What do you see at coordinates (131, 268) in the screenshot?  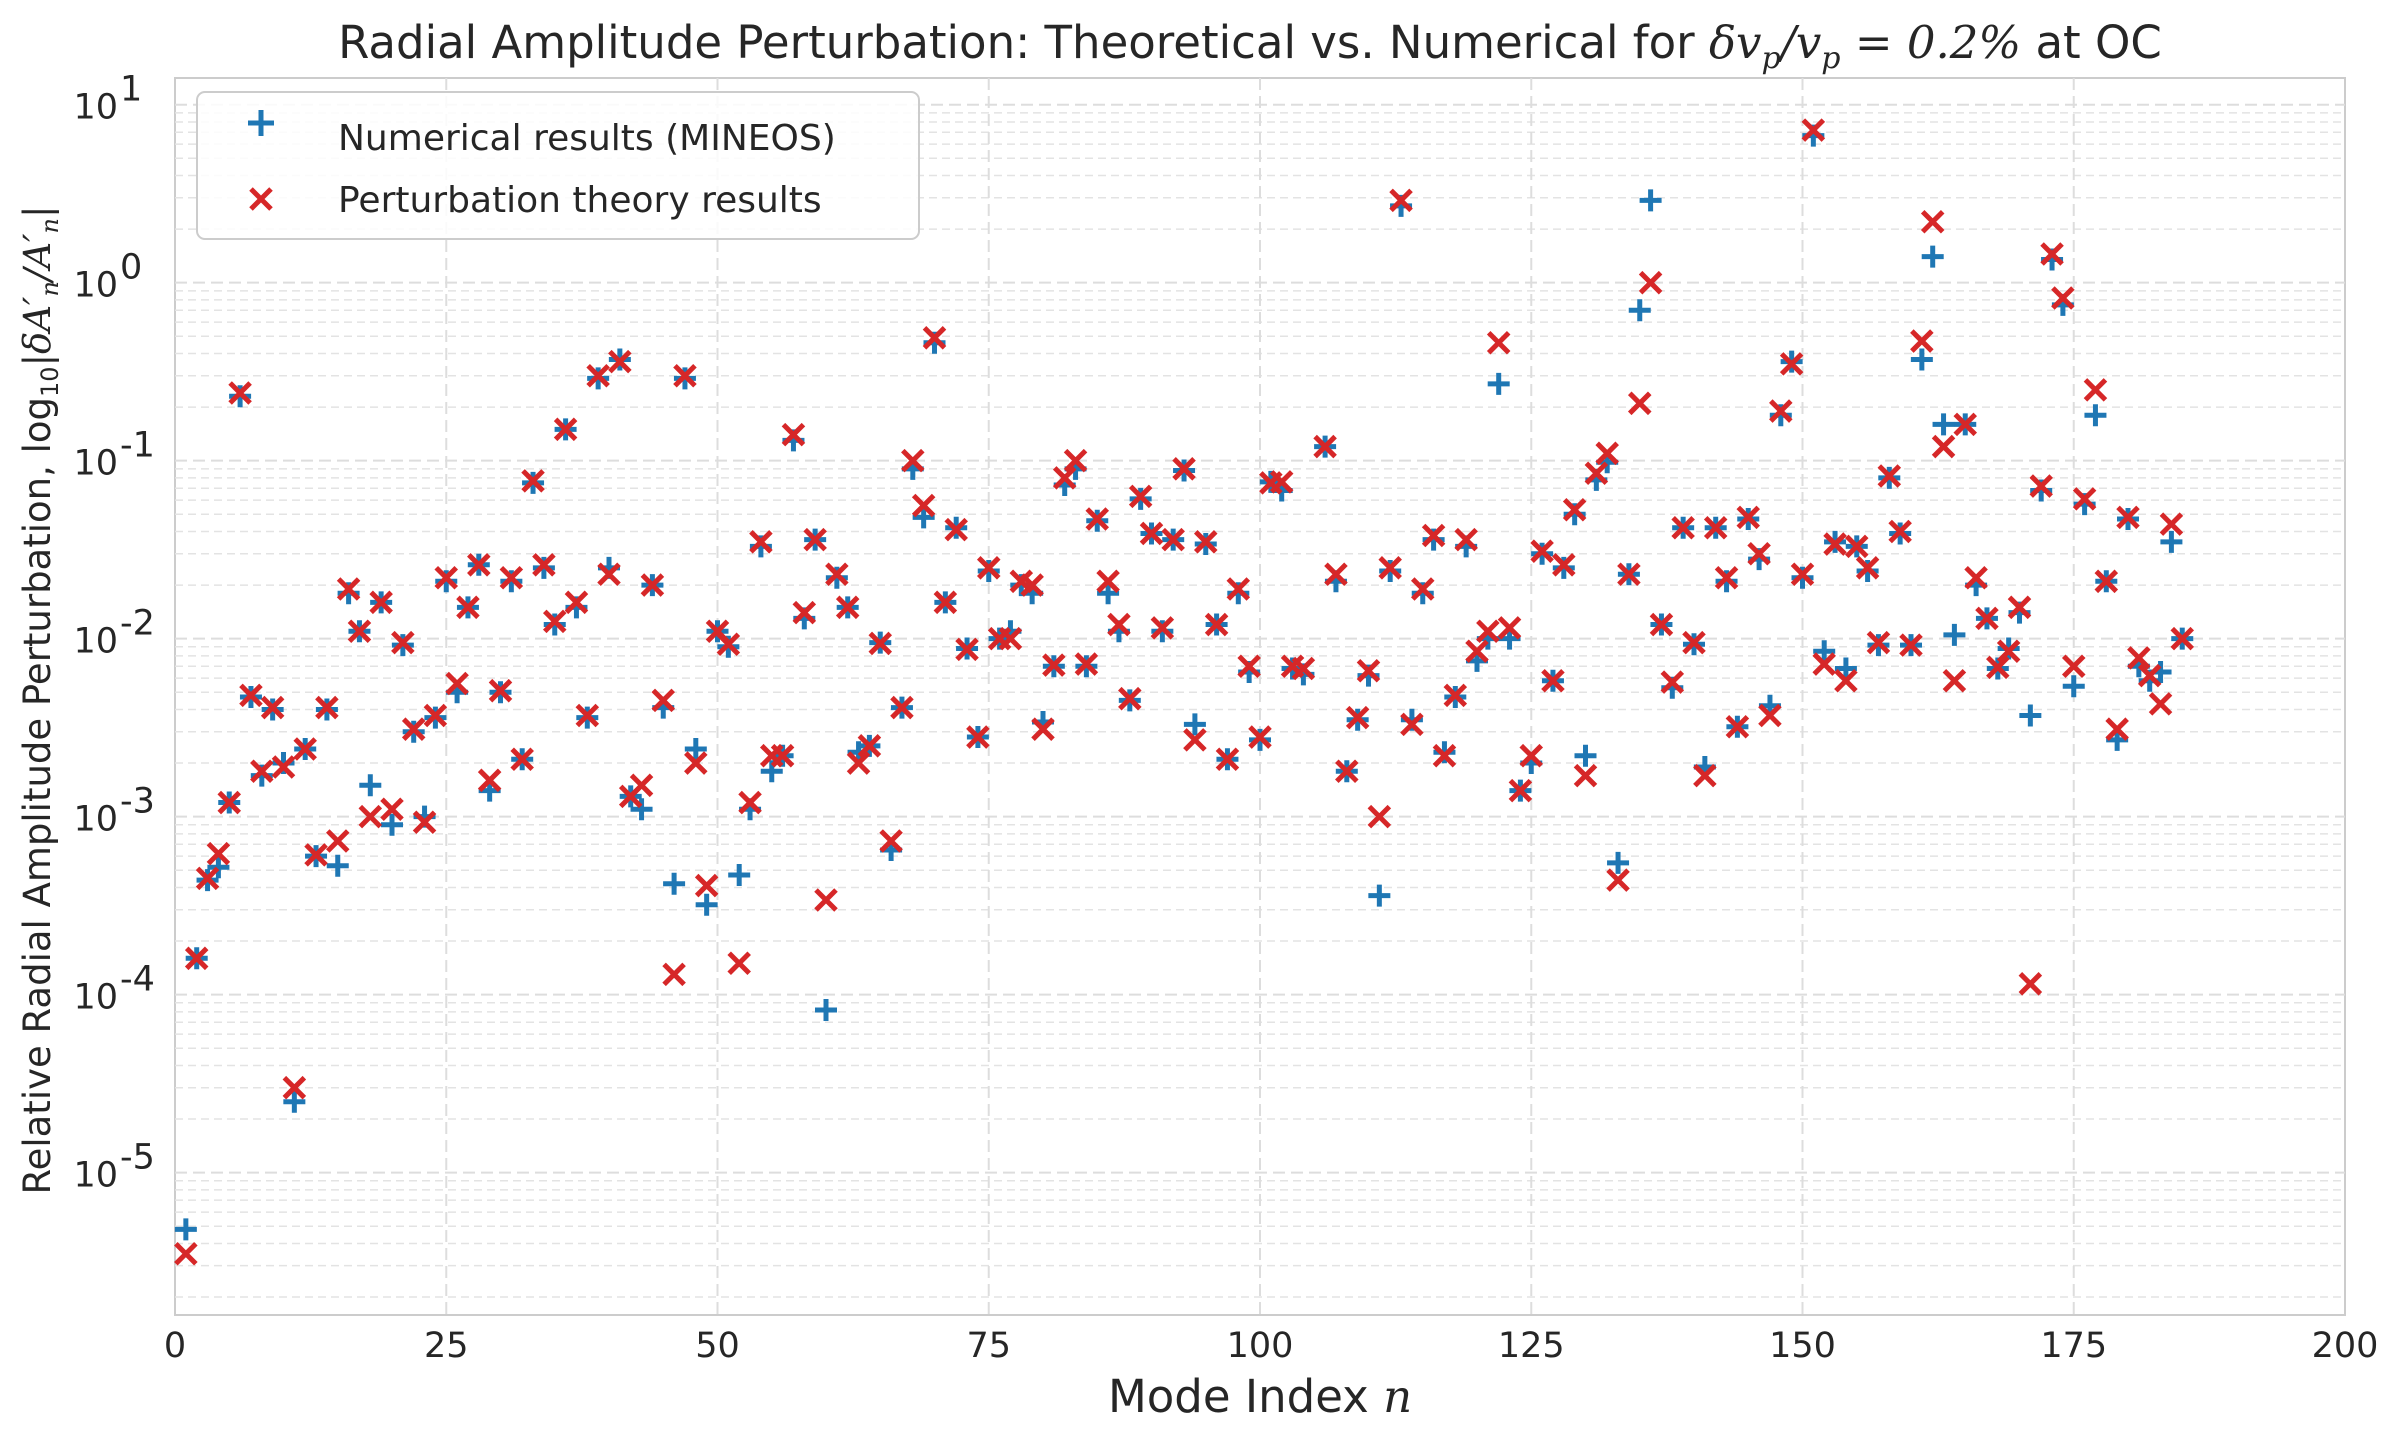 I see `y-tick-exponent: 0` at bounding box center [131, 268].